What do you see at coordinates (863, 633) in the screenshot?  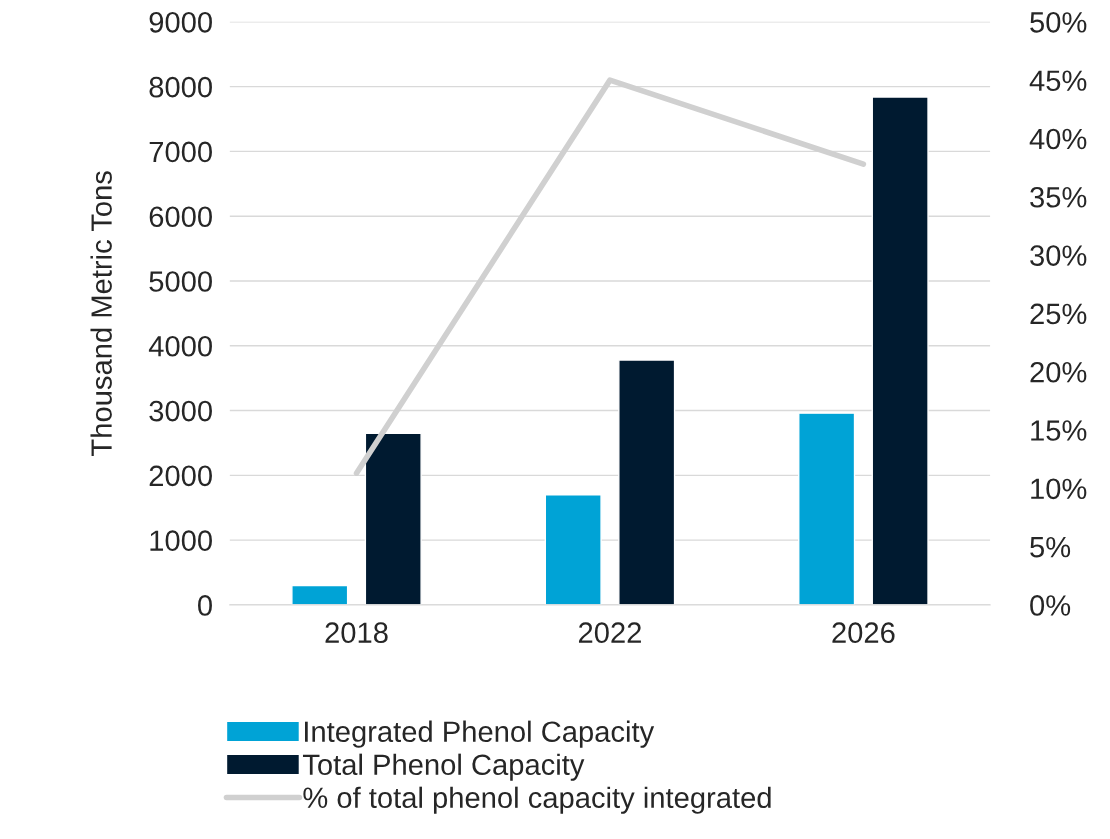 I see `x-tick-label: 2026` at bounding box center [863, 633].